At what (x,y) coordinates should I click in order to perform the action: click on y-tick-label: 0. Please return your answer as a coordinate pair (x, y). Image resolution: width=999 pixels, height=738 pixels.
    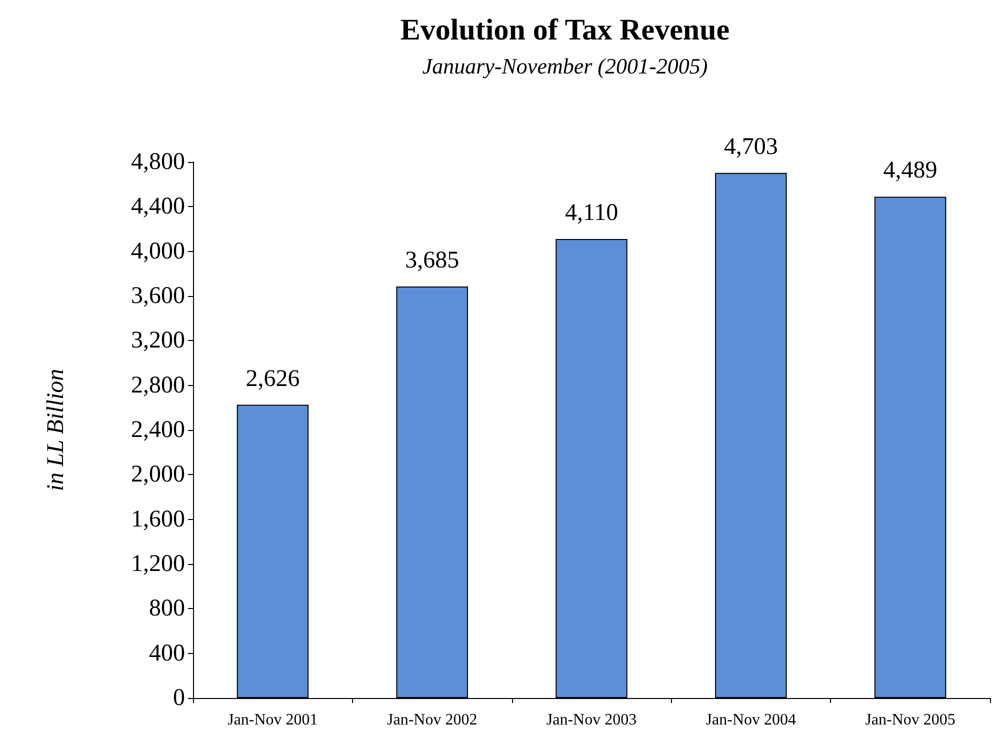
    Looking at the image, I should click on (179, 698).